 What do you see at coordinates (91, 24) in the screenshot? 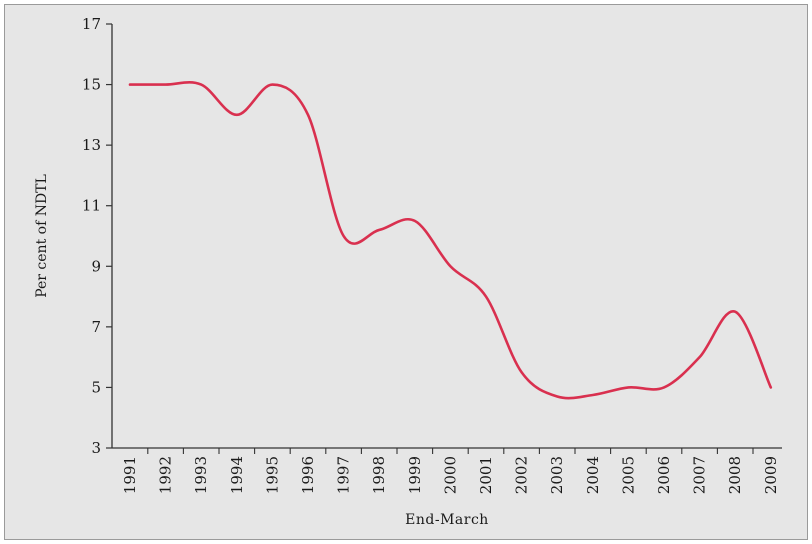
I see `y-tick-label: 17` at bounding box center [91, 24].